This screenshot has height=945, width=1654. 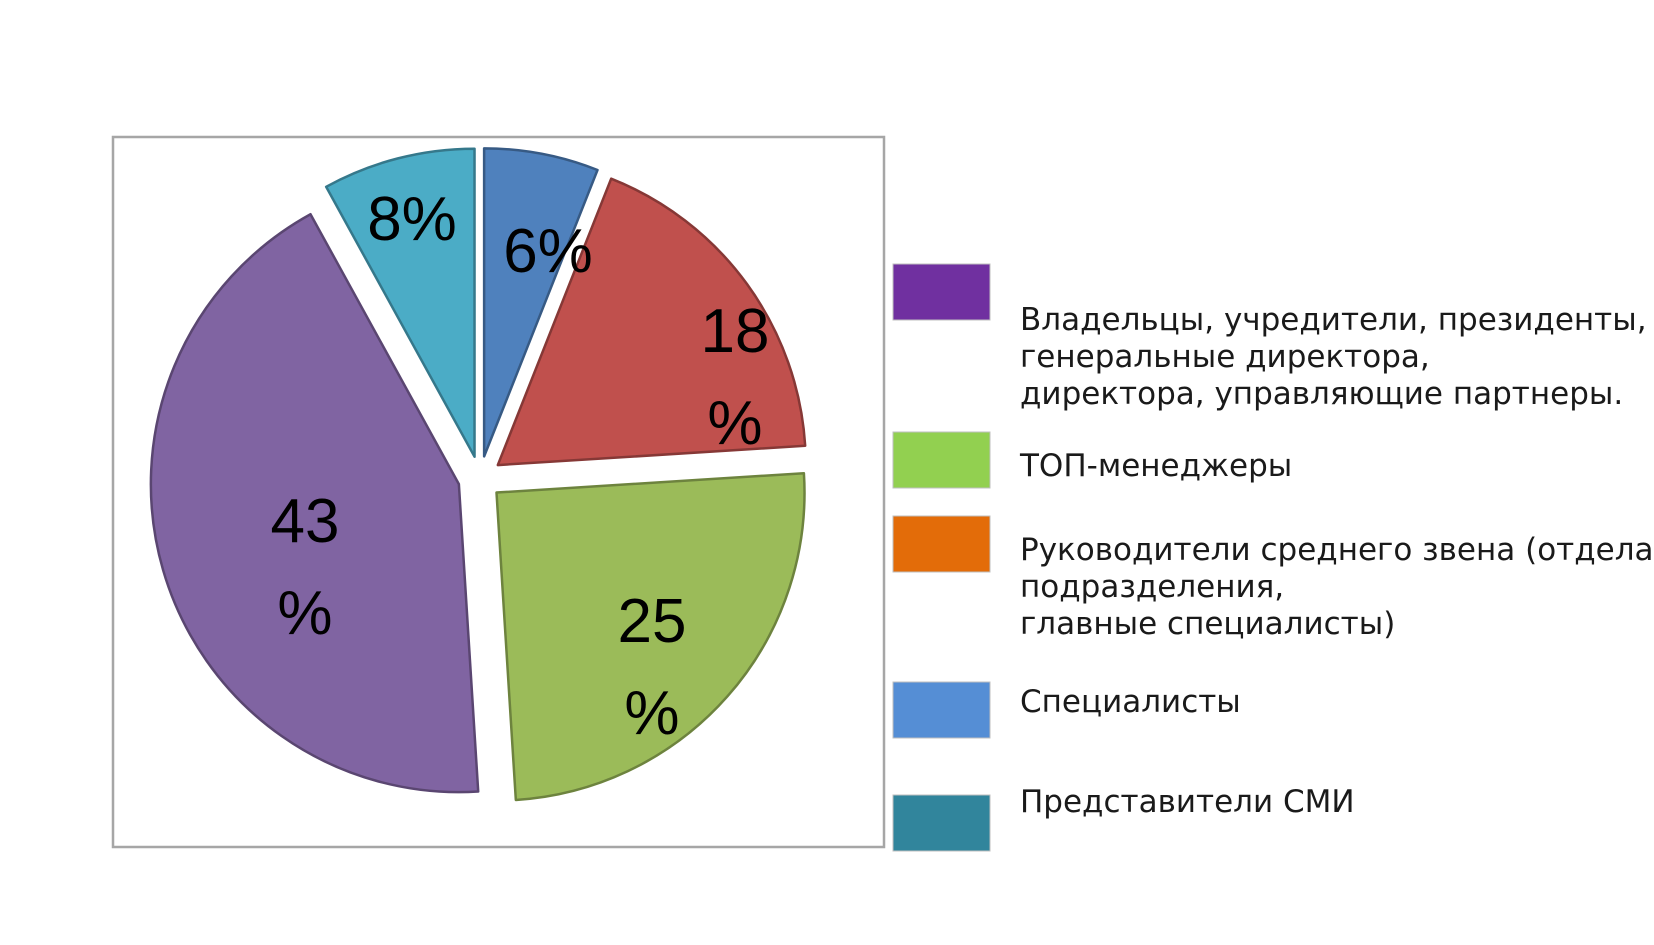 I want to click on slice-label-4-line-2: %, so click(x=304, y=613).